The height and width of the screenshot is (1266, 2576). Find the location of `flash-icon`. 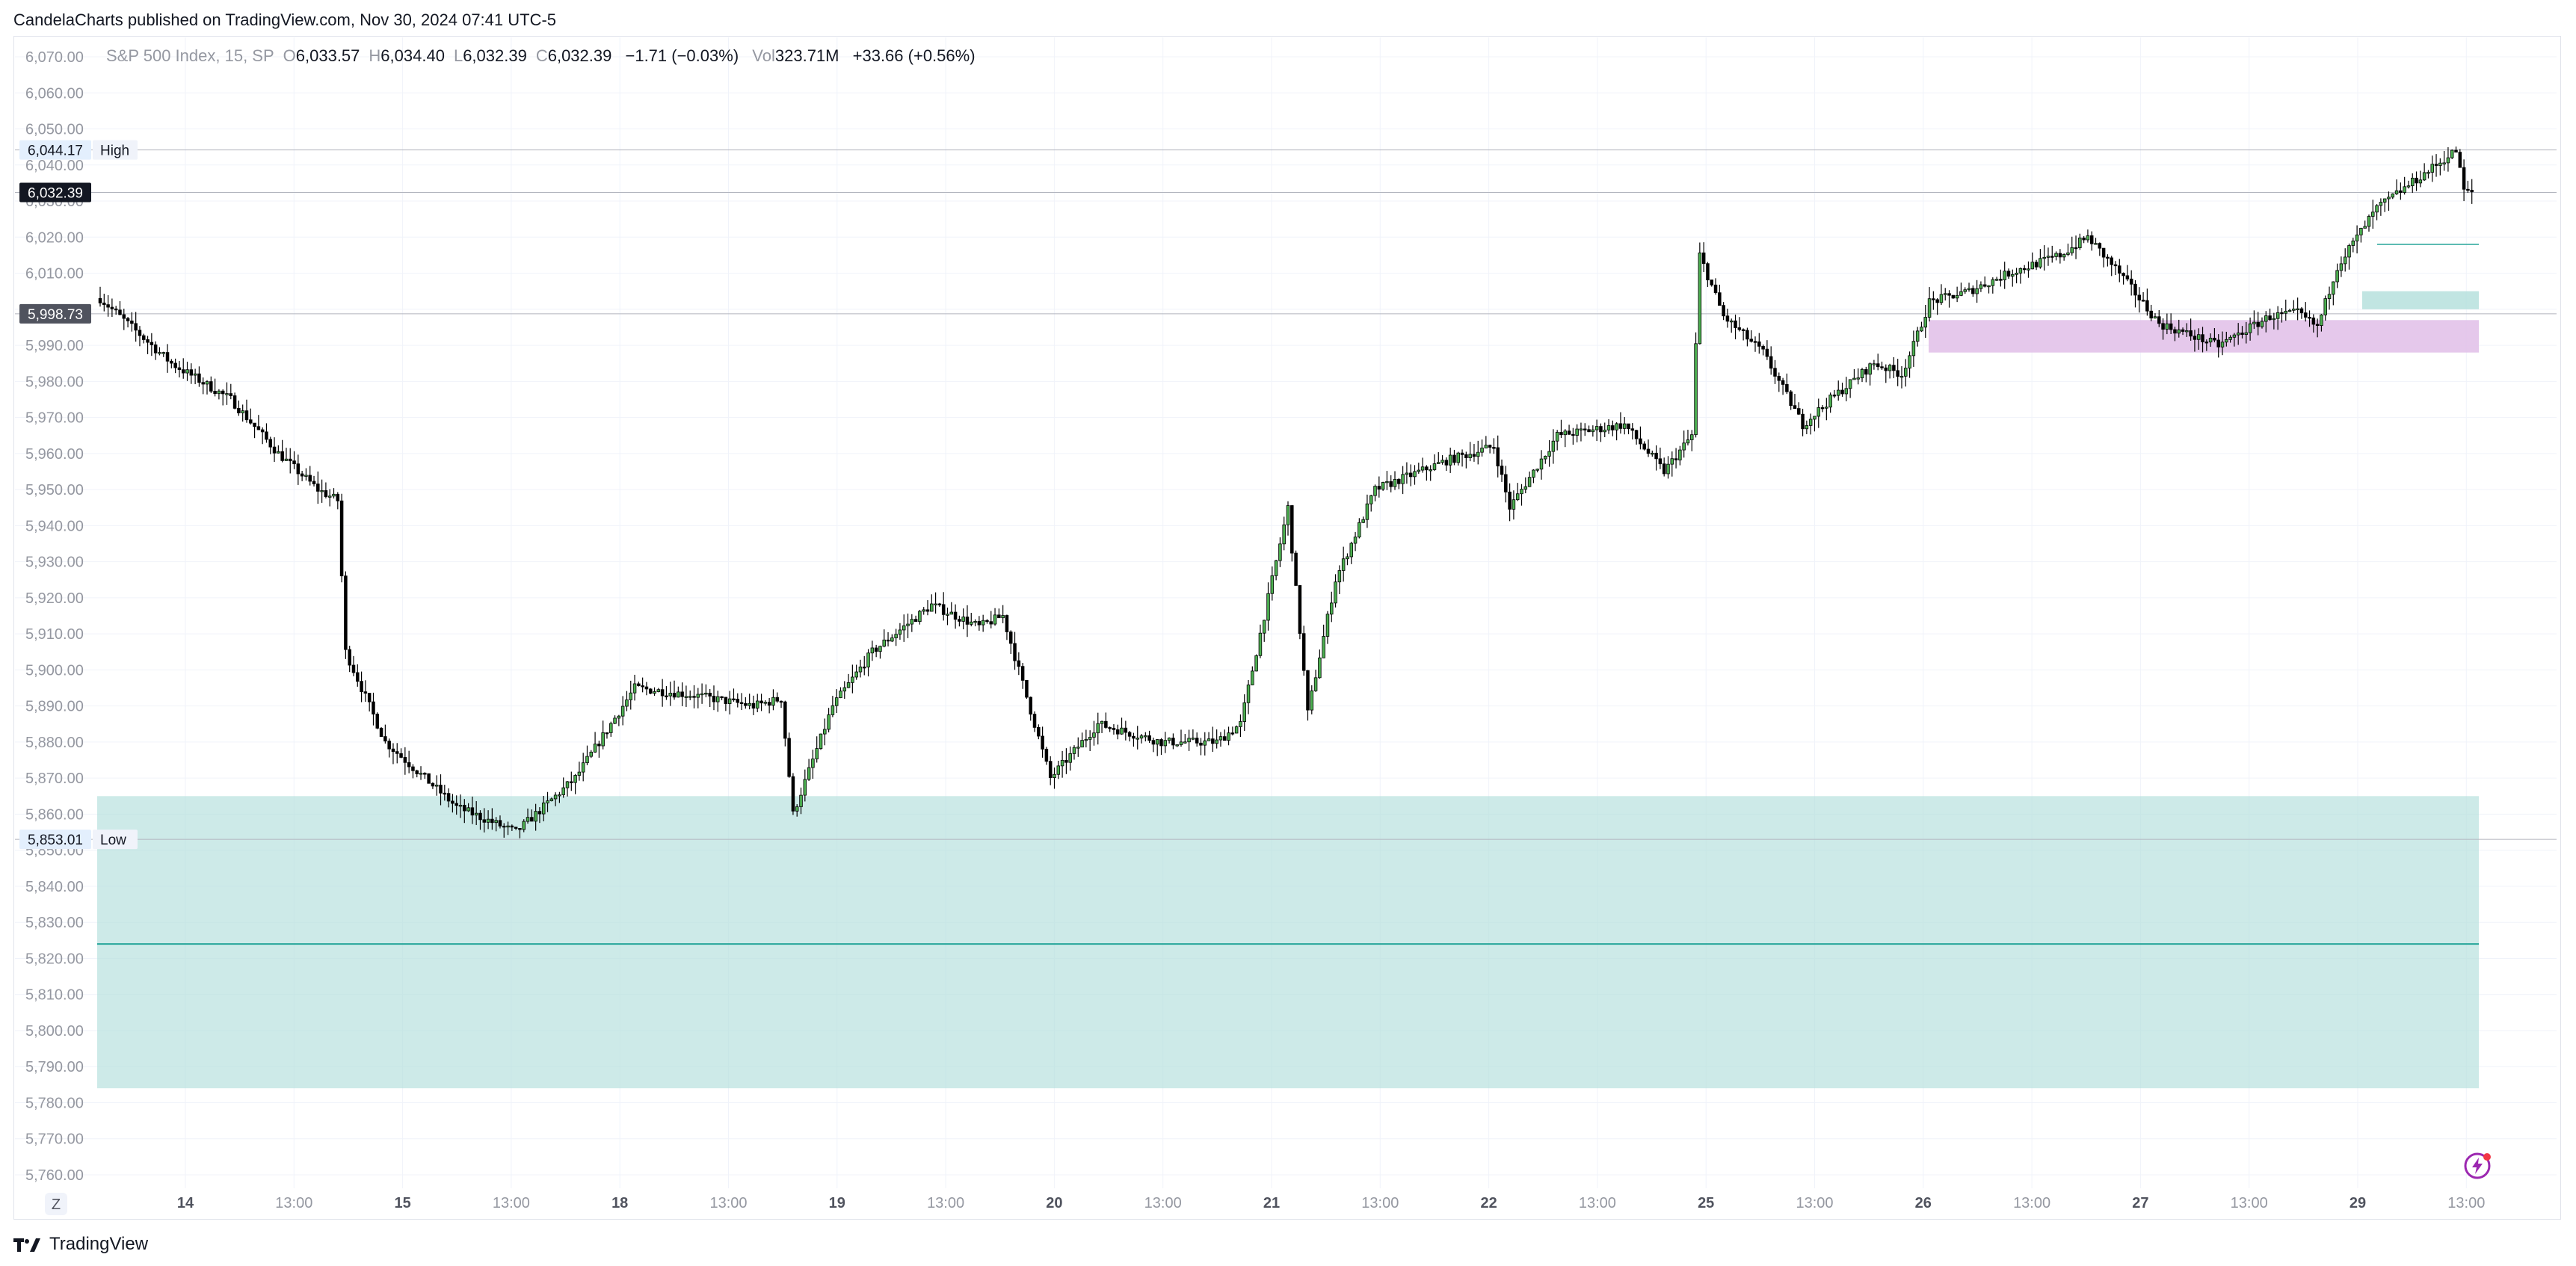

flash-icon is located at coordinates (2477, 1166).